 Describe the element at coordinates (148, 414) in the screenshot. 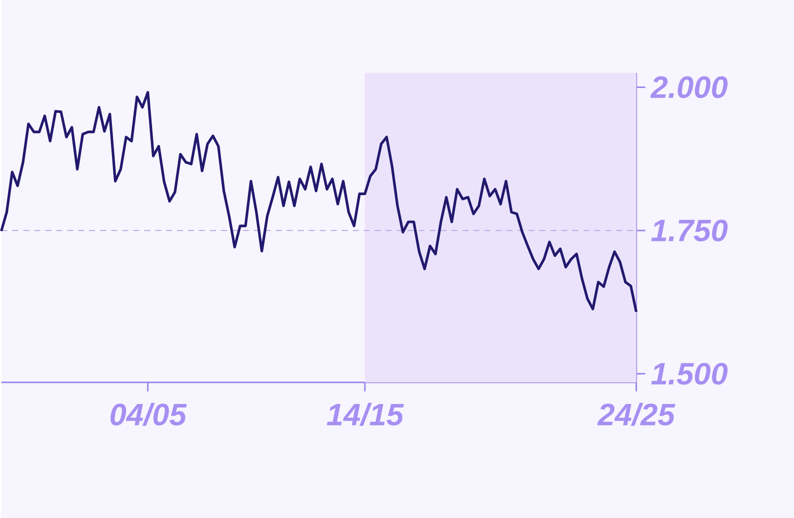

I see `x-tick-label: 04/05` at that location.